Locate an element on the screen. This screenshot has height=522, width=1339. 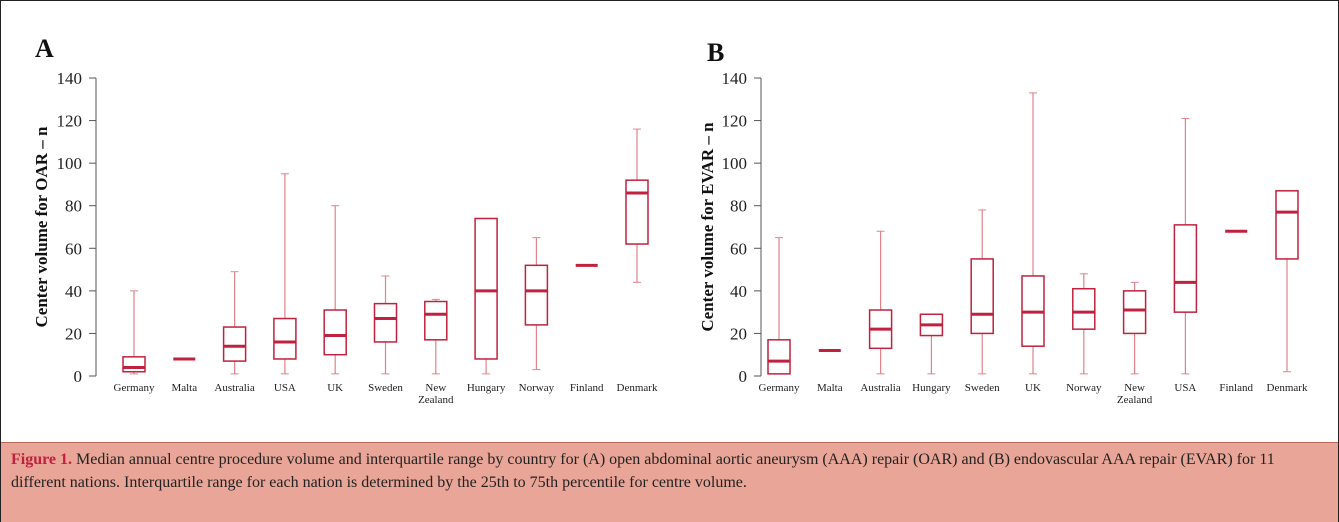
caption-label: Figure 1. is located at coordinates (42, 459).